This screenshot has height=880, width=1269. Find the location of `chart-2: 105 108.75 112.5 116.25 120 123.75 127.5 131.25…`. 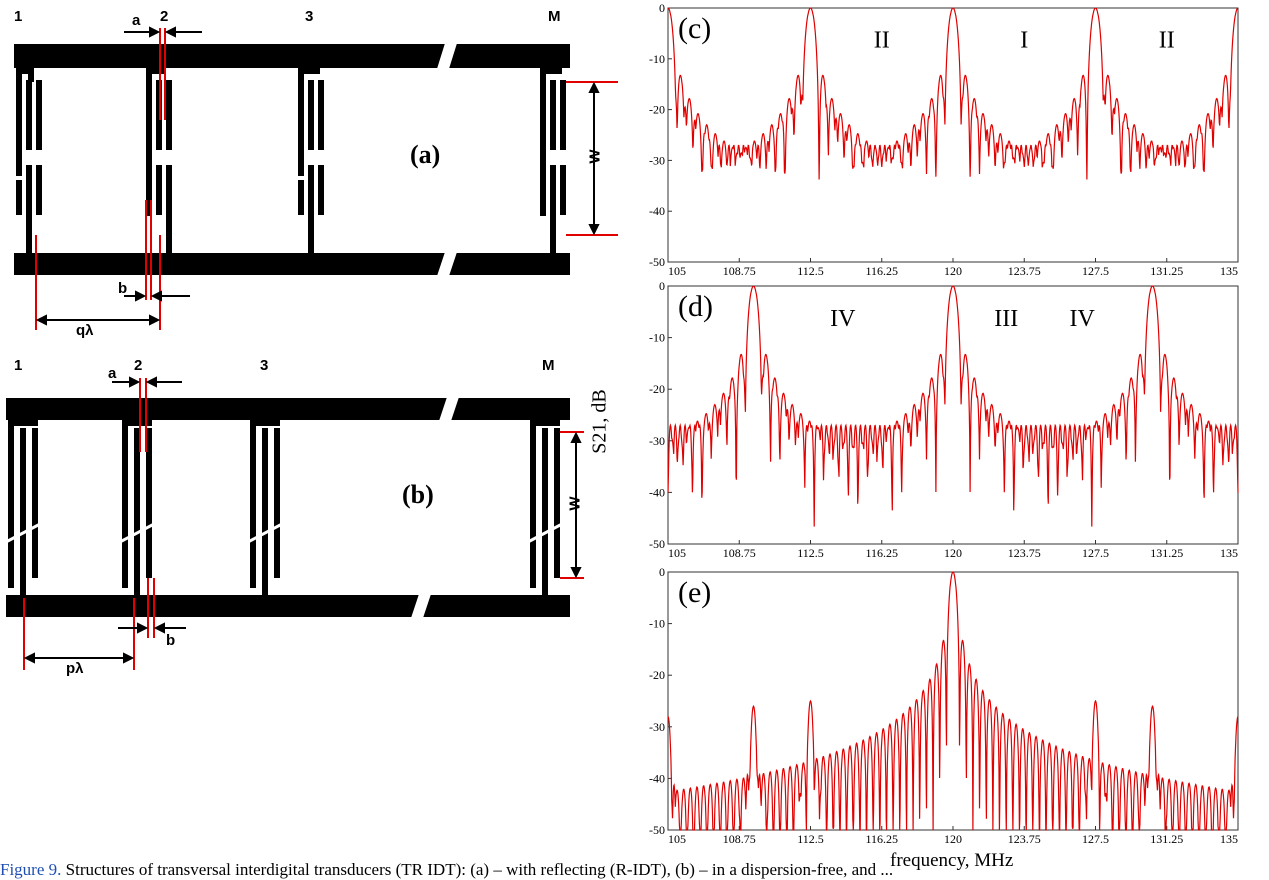

chart-2: 105 108.75 112.5 116.25 120 123.75 127.5 131.25… is located at coordinates (944, 705).